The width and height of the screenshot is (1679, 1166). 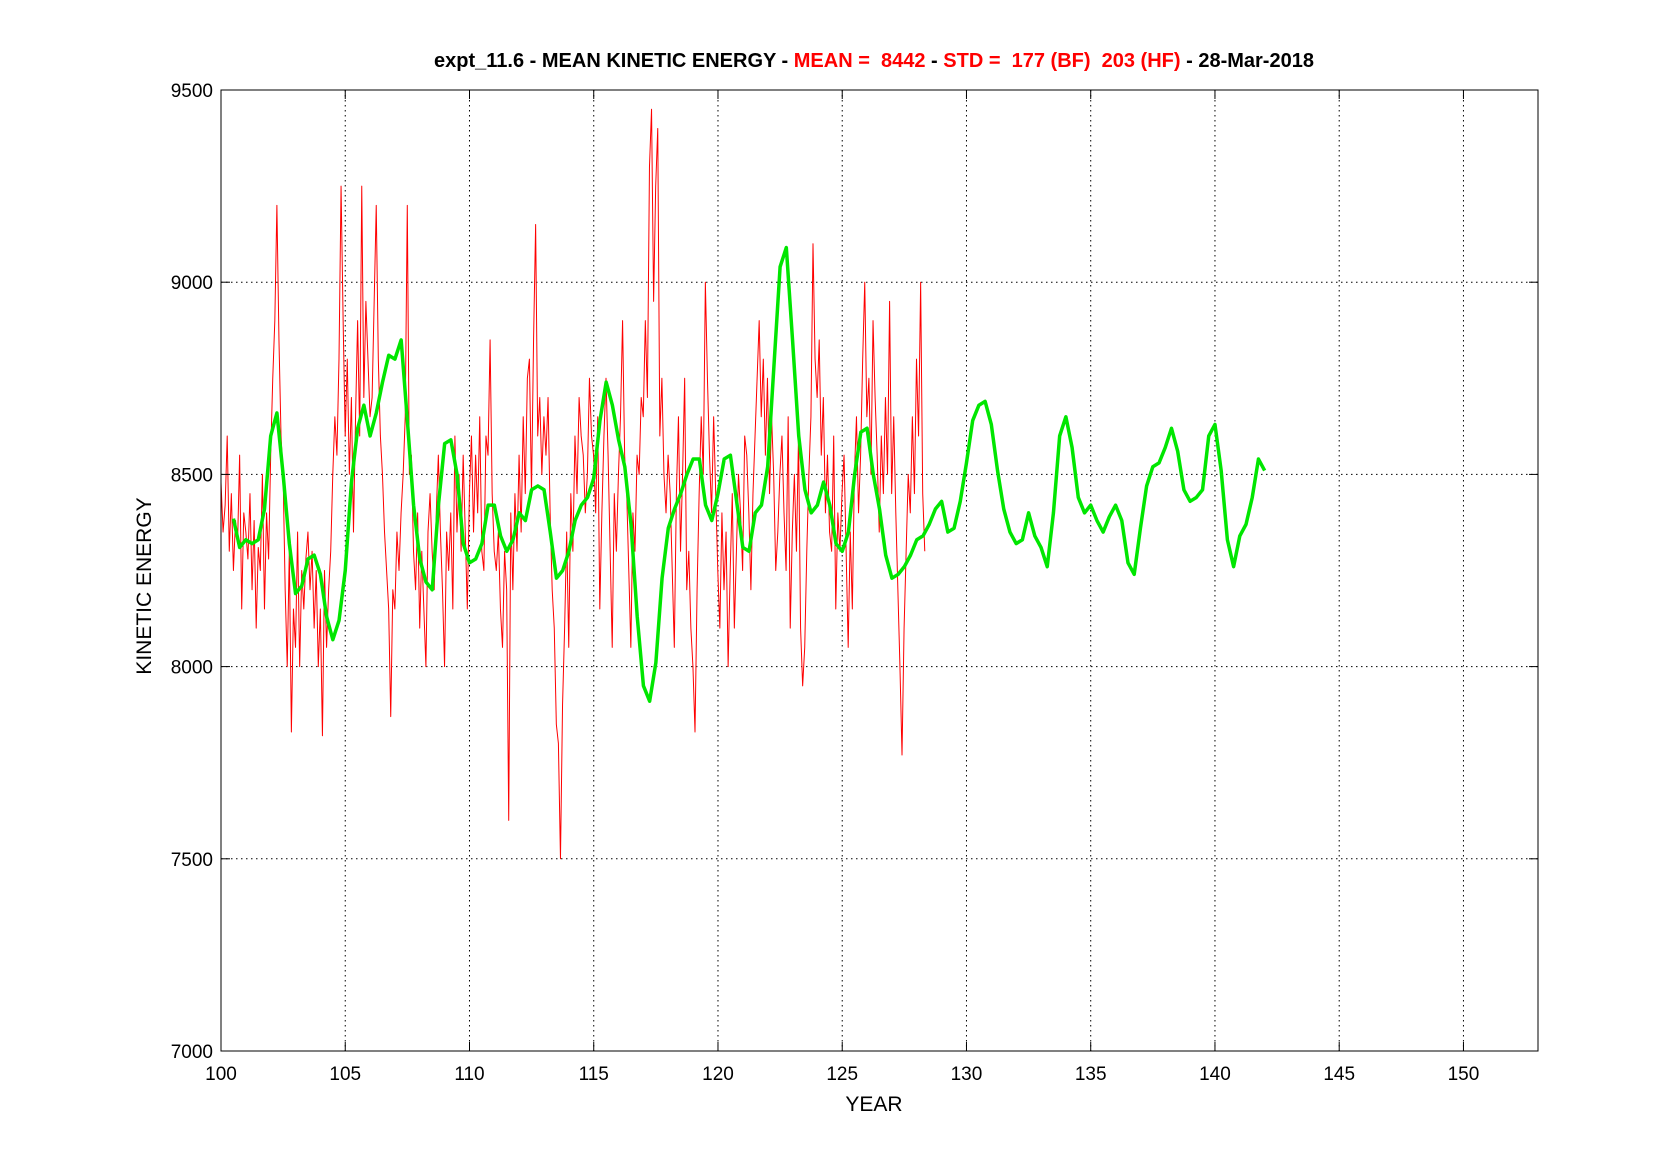 What do you see at coordinates (594, 1074) in the screenshot?
I see `x-tick-label: 115` at bounding box center [594, 1074].